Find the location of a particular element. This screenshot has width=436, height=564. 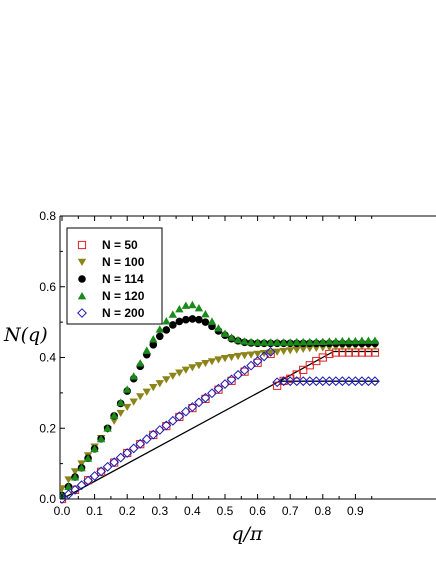

legend-label: N = 114 is located at coordinates (123, 279).